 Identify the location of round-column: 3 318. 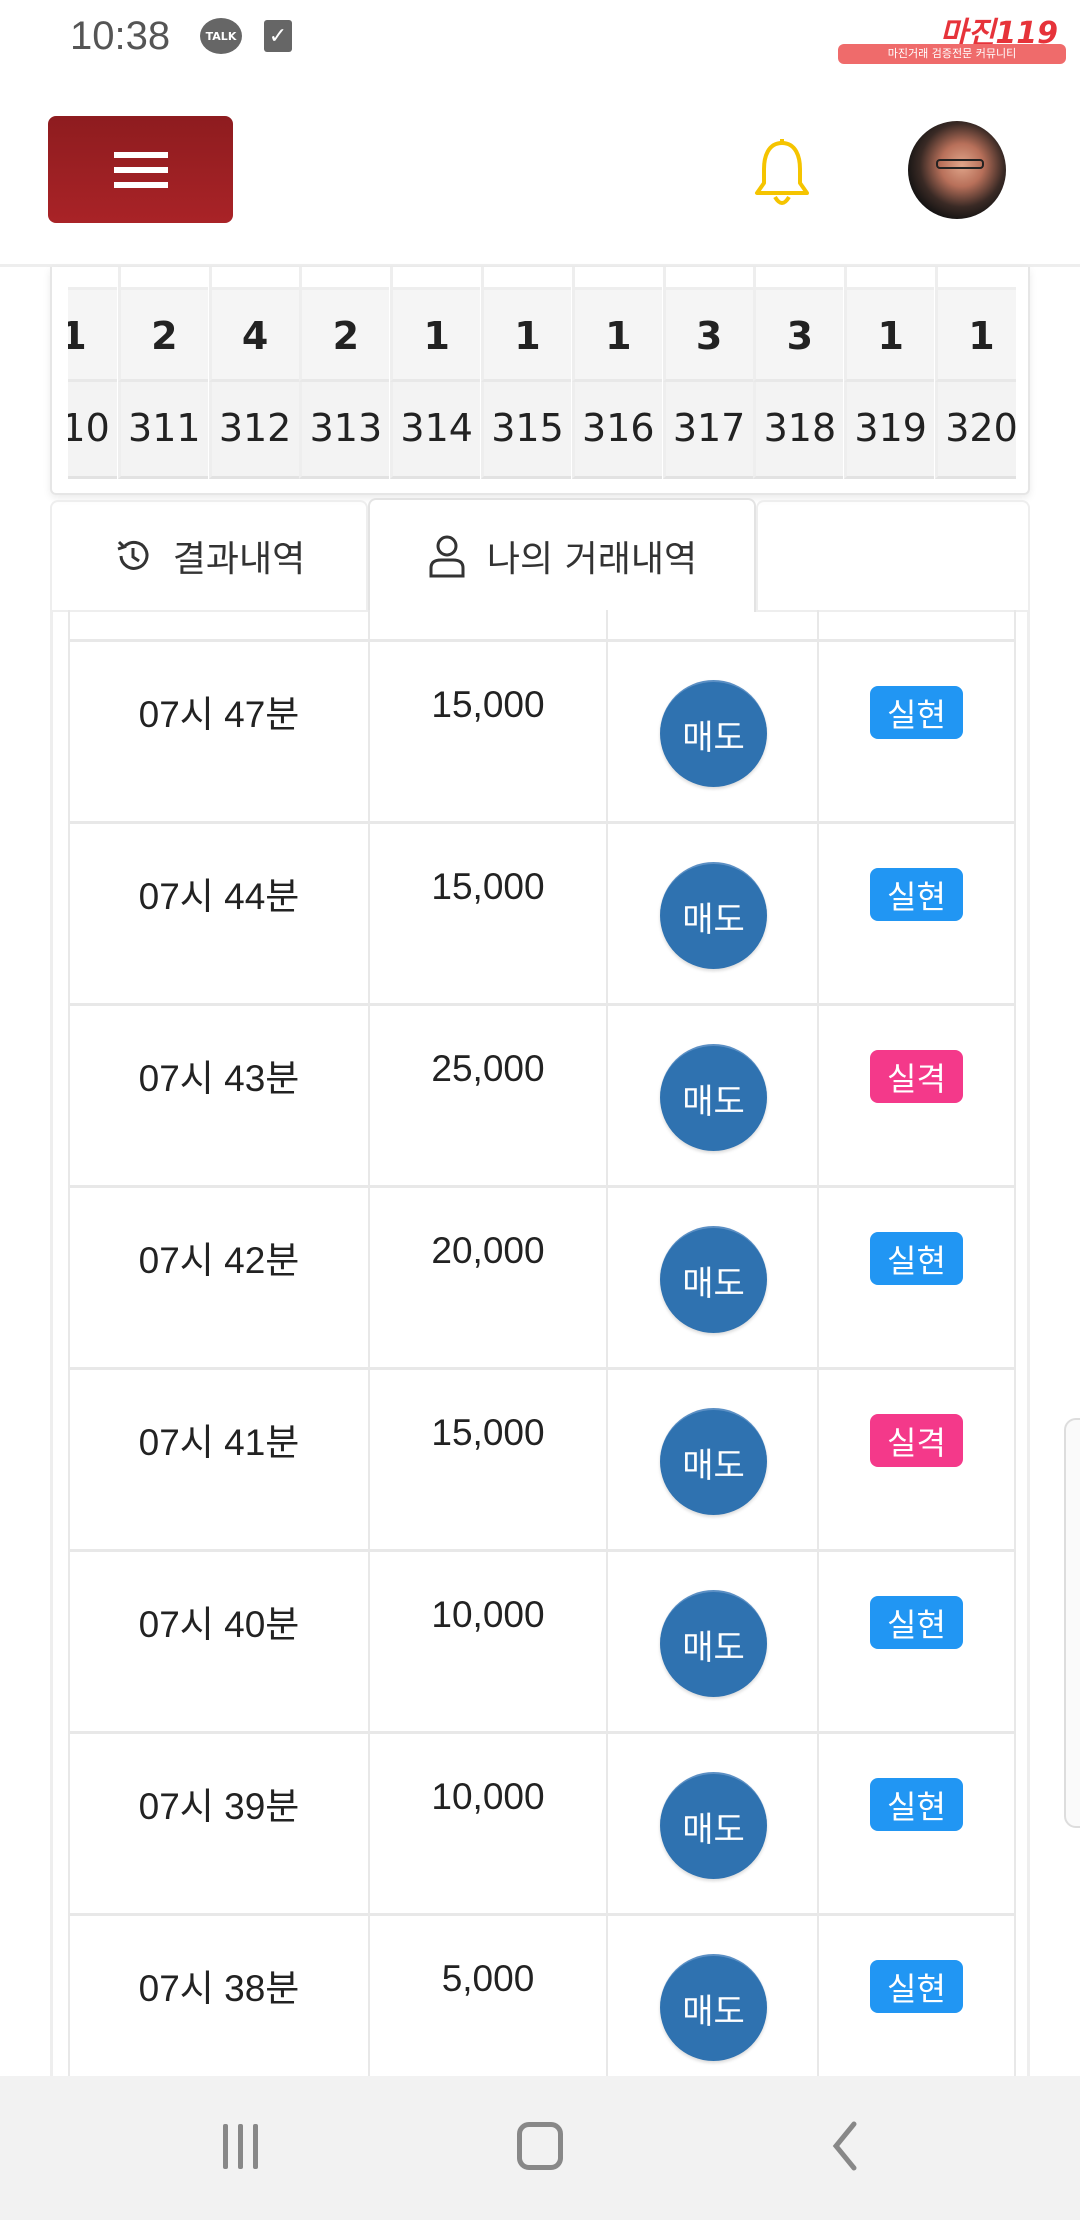
(798, 373).